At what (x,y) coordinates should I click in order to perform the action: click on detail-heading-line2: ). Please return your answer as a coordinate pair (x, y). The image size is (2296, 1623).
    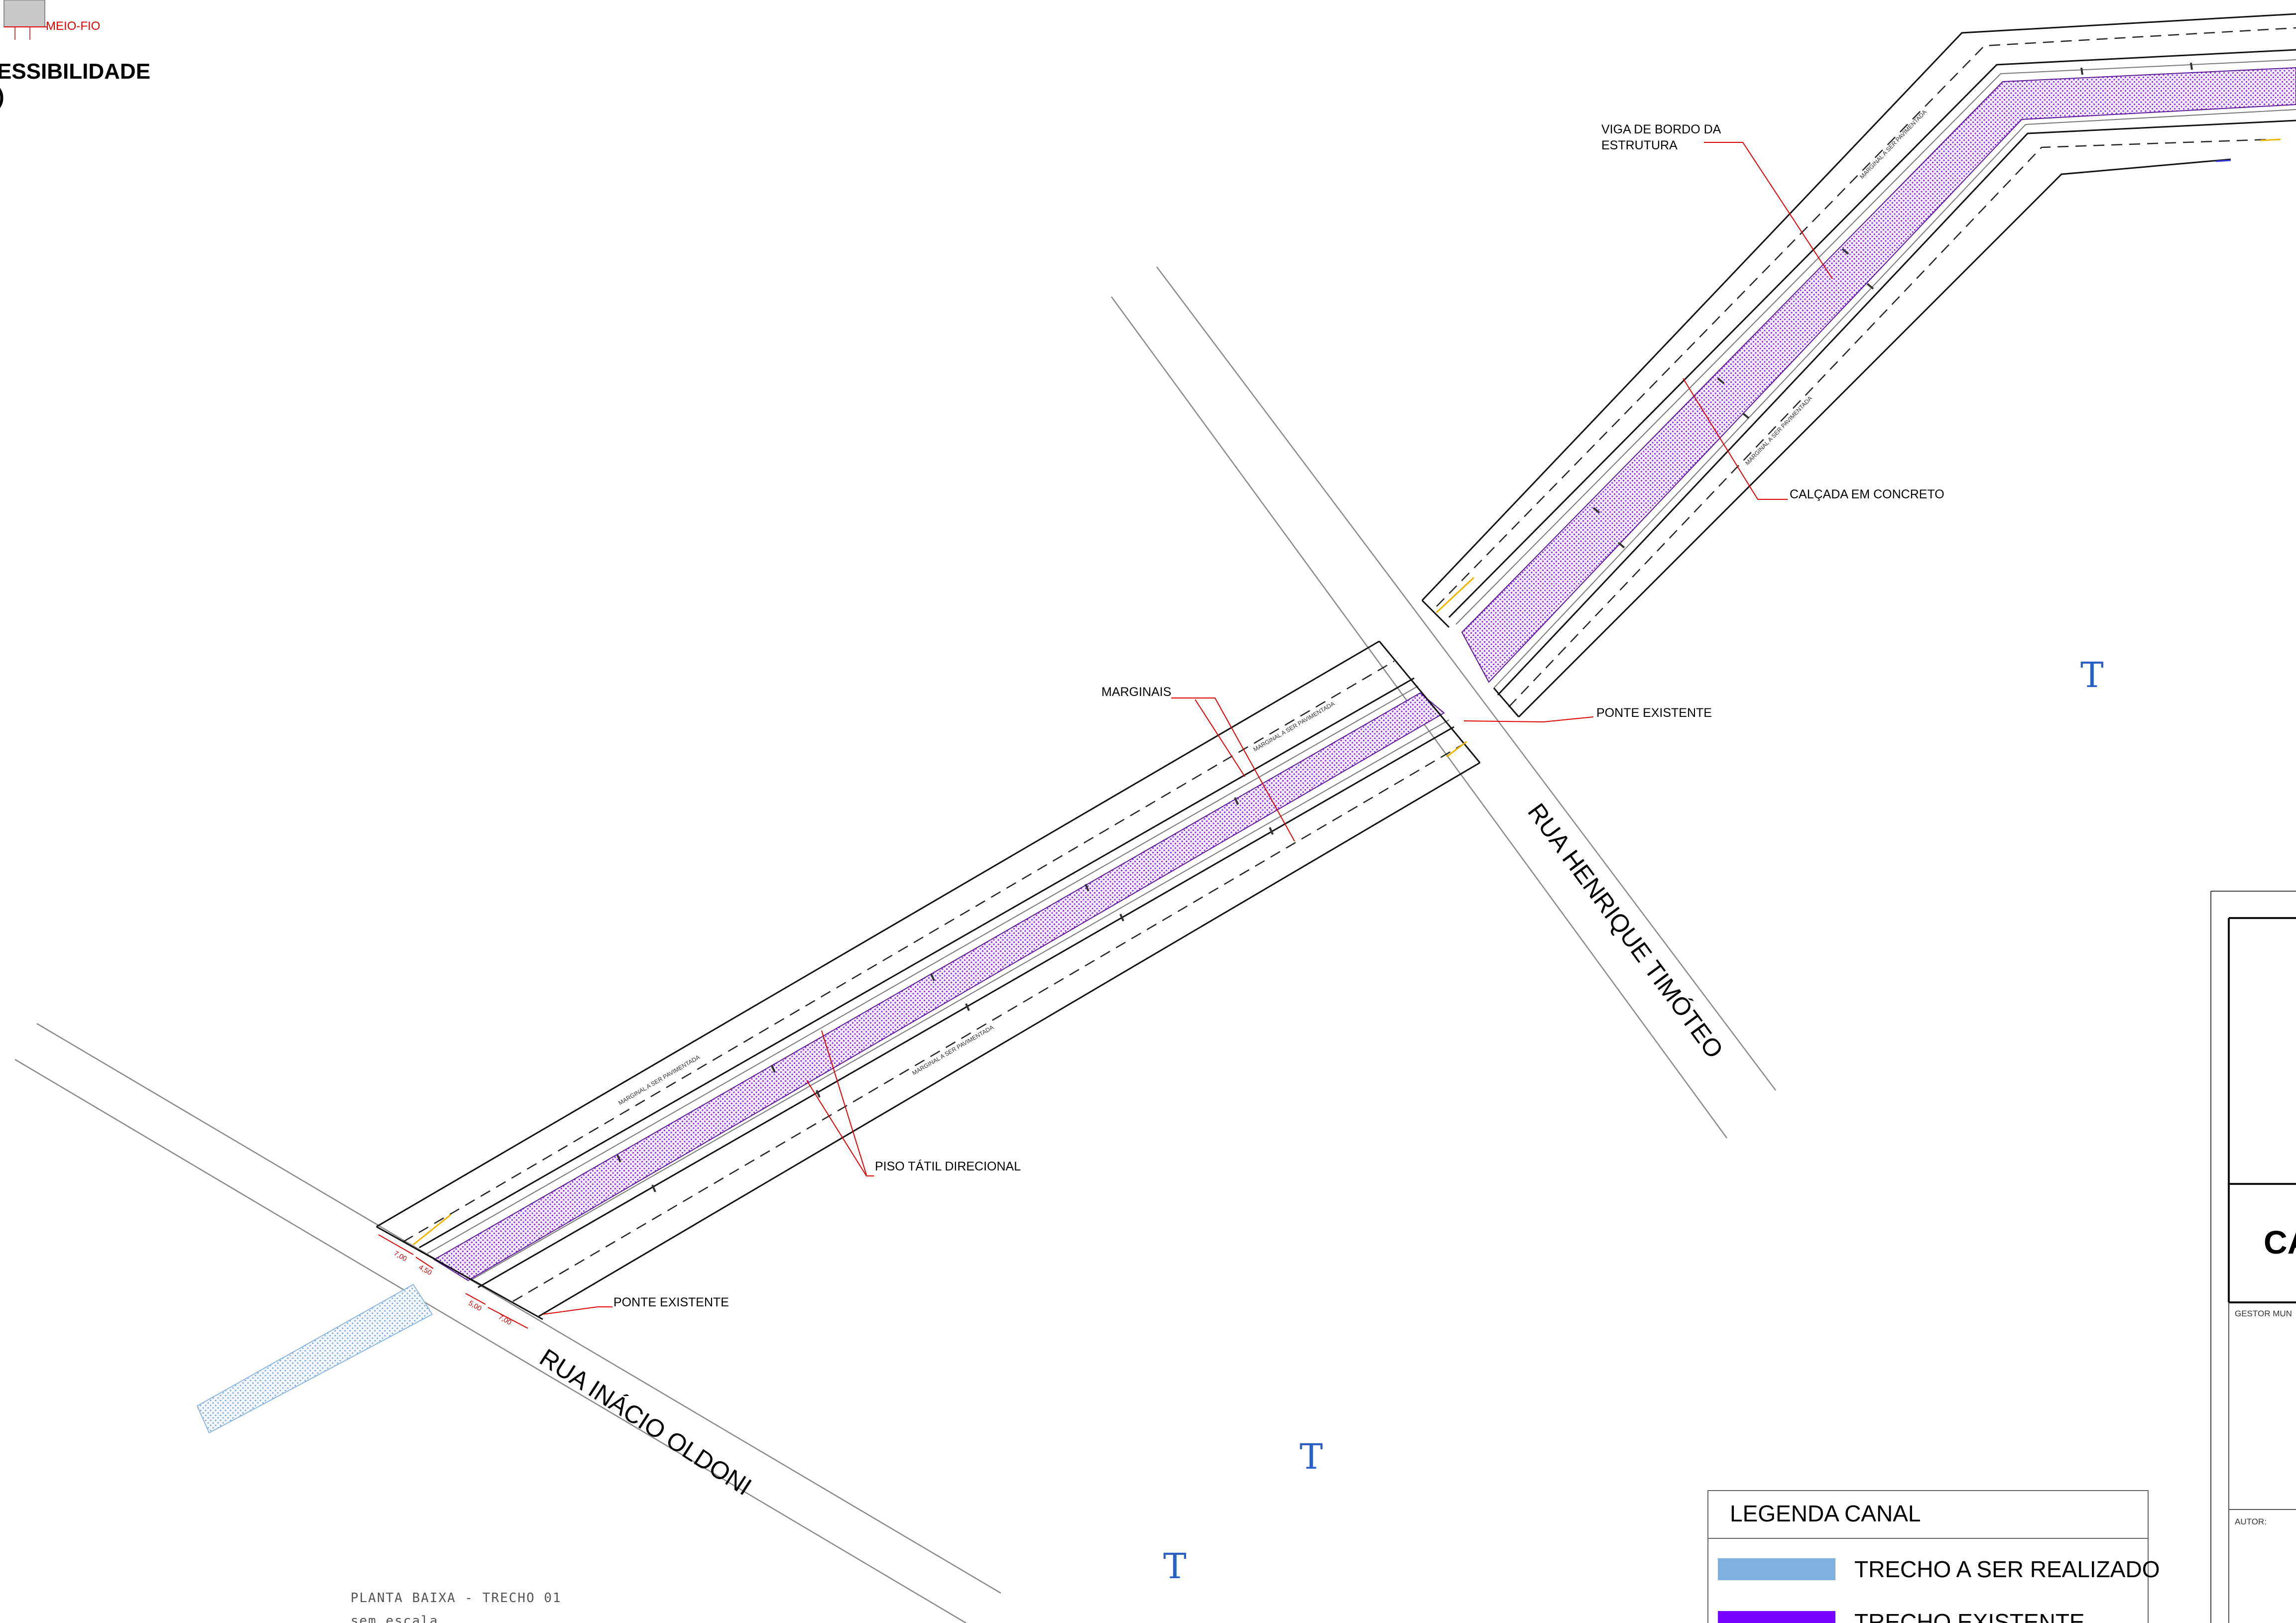
    Looking at the image, I should click on (2, 96).